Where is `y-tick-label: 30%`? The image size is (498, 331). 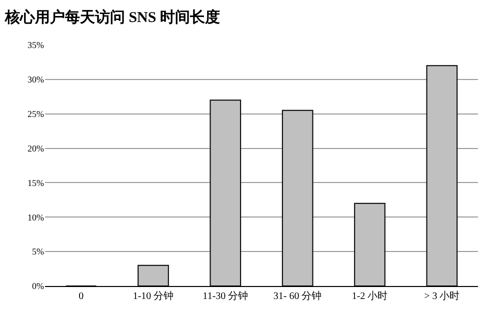
y-tick-label: 30% is located at coordinates (36, 79).